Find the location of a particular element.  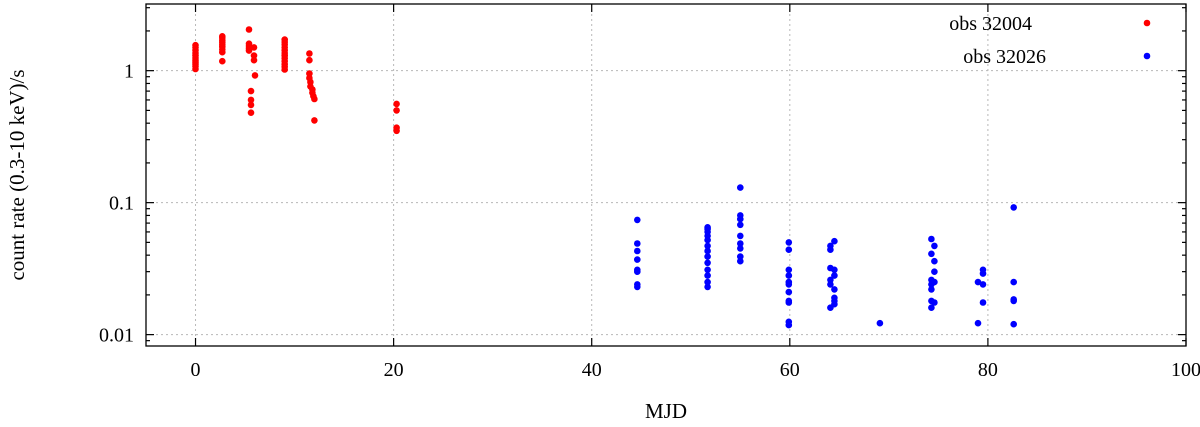

y-tick-label: 0.01 is located at coordinates (116, 336).